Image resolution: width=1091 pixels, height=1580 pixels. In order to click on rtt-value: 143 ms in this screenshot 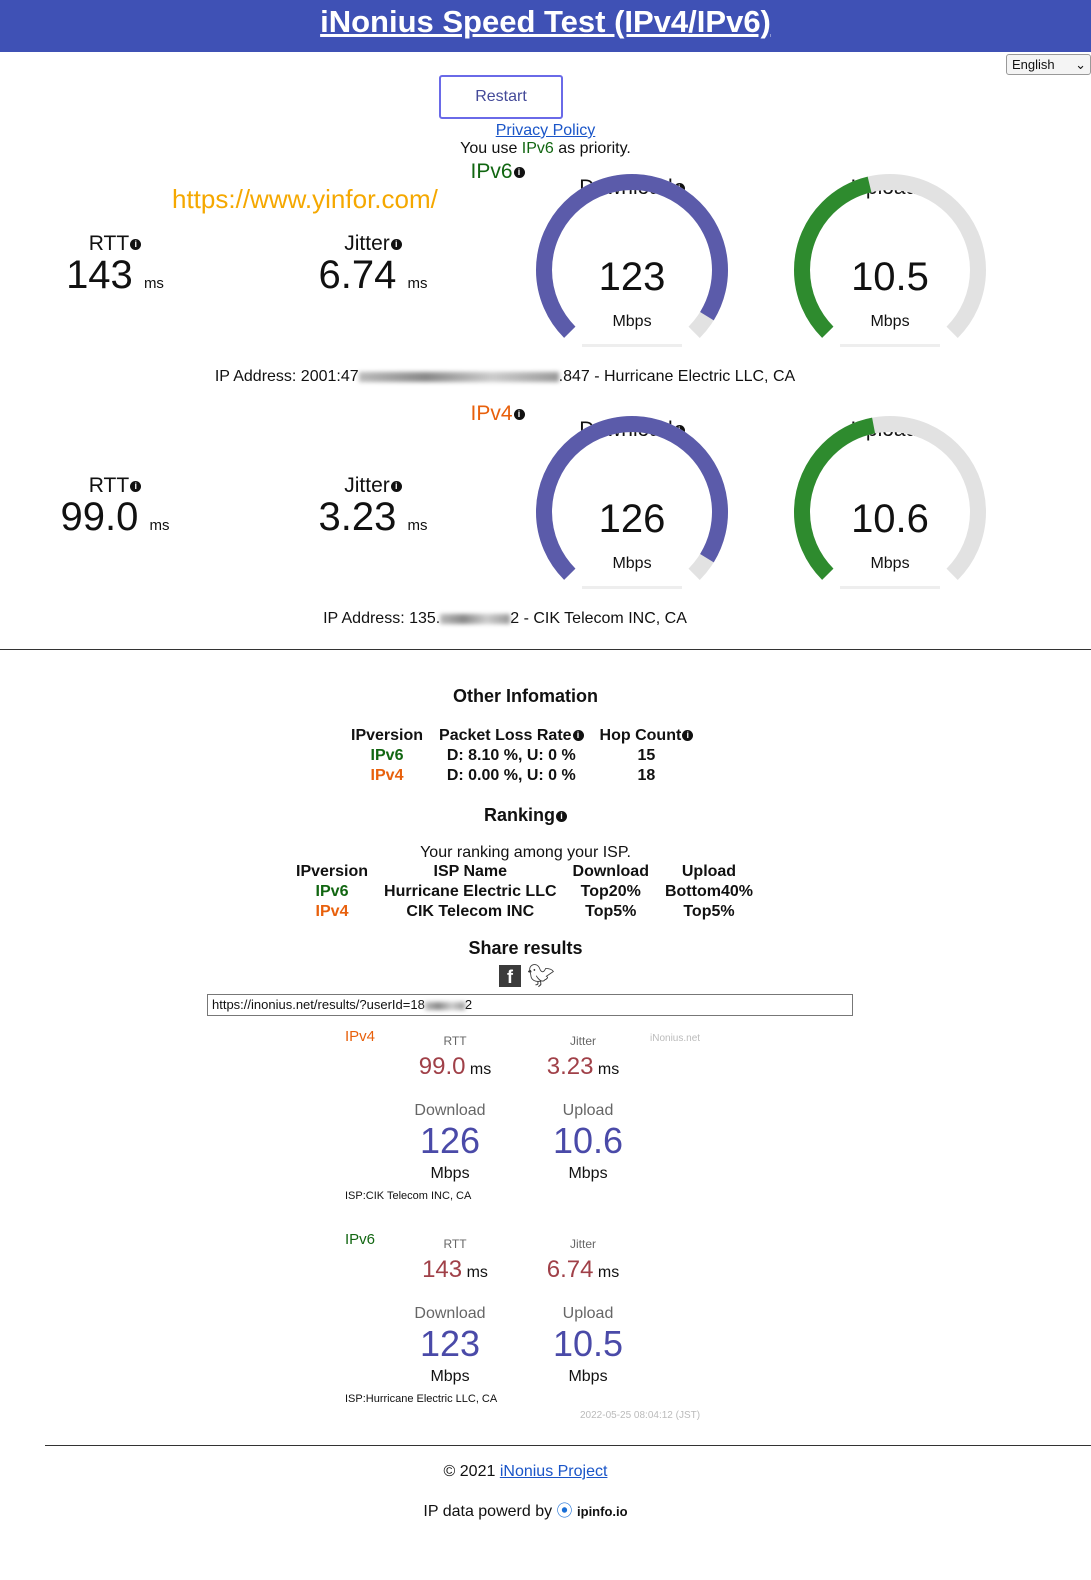, I will do `click(115, 275)`.